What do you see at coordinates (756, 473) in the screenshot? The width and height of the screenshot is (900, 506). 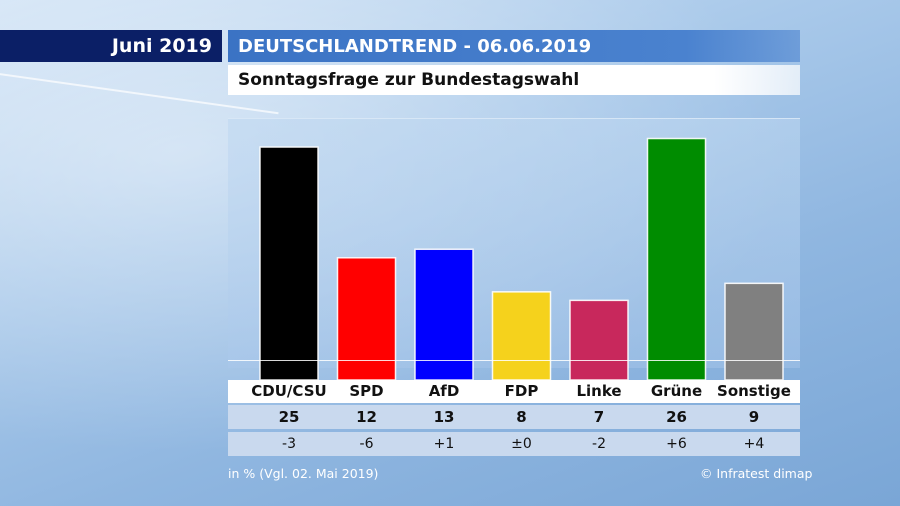 I see `footer-source: © Infratest dimap` at bounding box center [756, 473].